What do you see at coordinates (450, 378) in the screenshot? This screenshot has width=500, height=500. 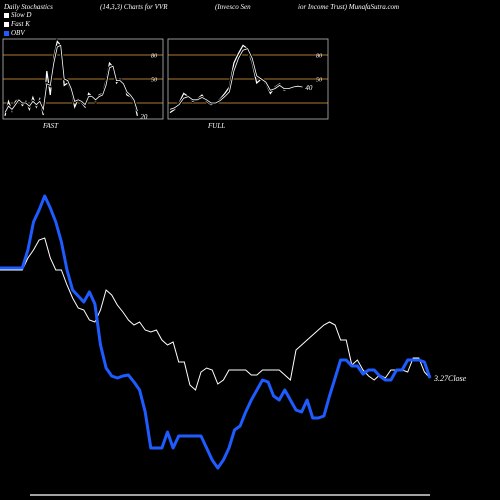 I see `close-value-label: 3.27Close` at bounding box center [450, 378].